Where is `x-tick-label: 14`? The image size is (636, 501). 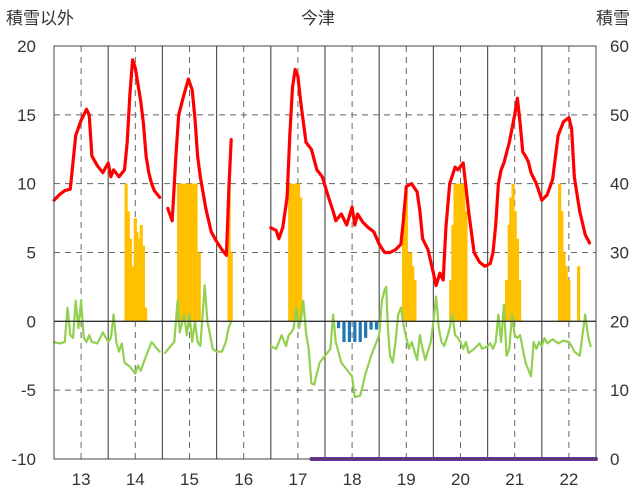 x-tick-label: 14 is located at coordinates (135, 479).